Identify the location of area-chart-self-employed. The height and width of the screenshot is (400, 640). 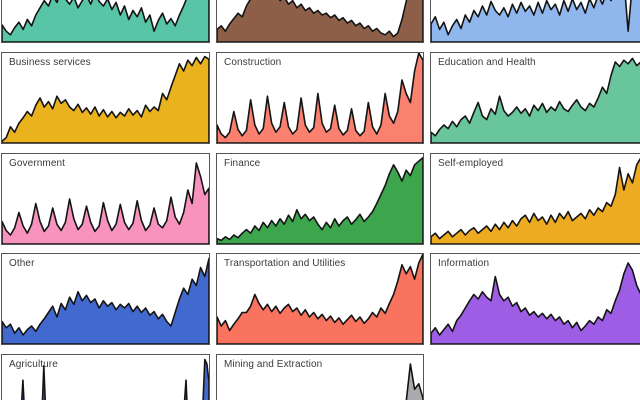
(535, 200).